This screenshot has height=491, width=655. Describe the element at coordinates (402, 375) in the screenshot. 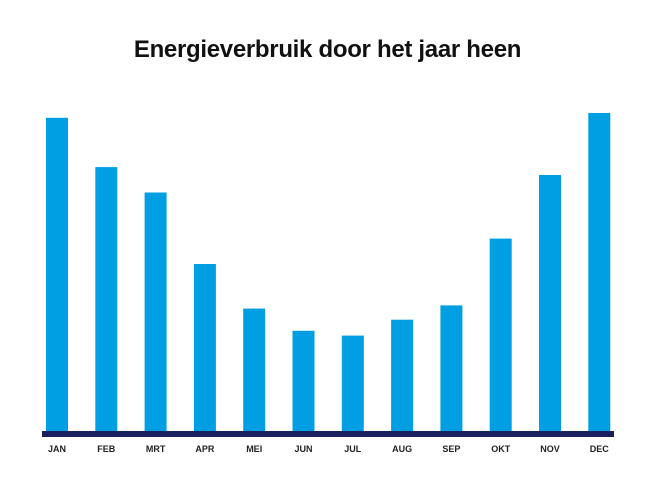

I see `bar-aug` at that location.